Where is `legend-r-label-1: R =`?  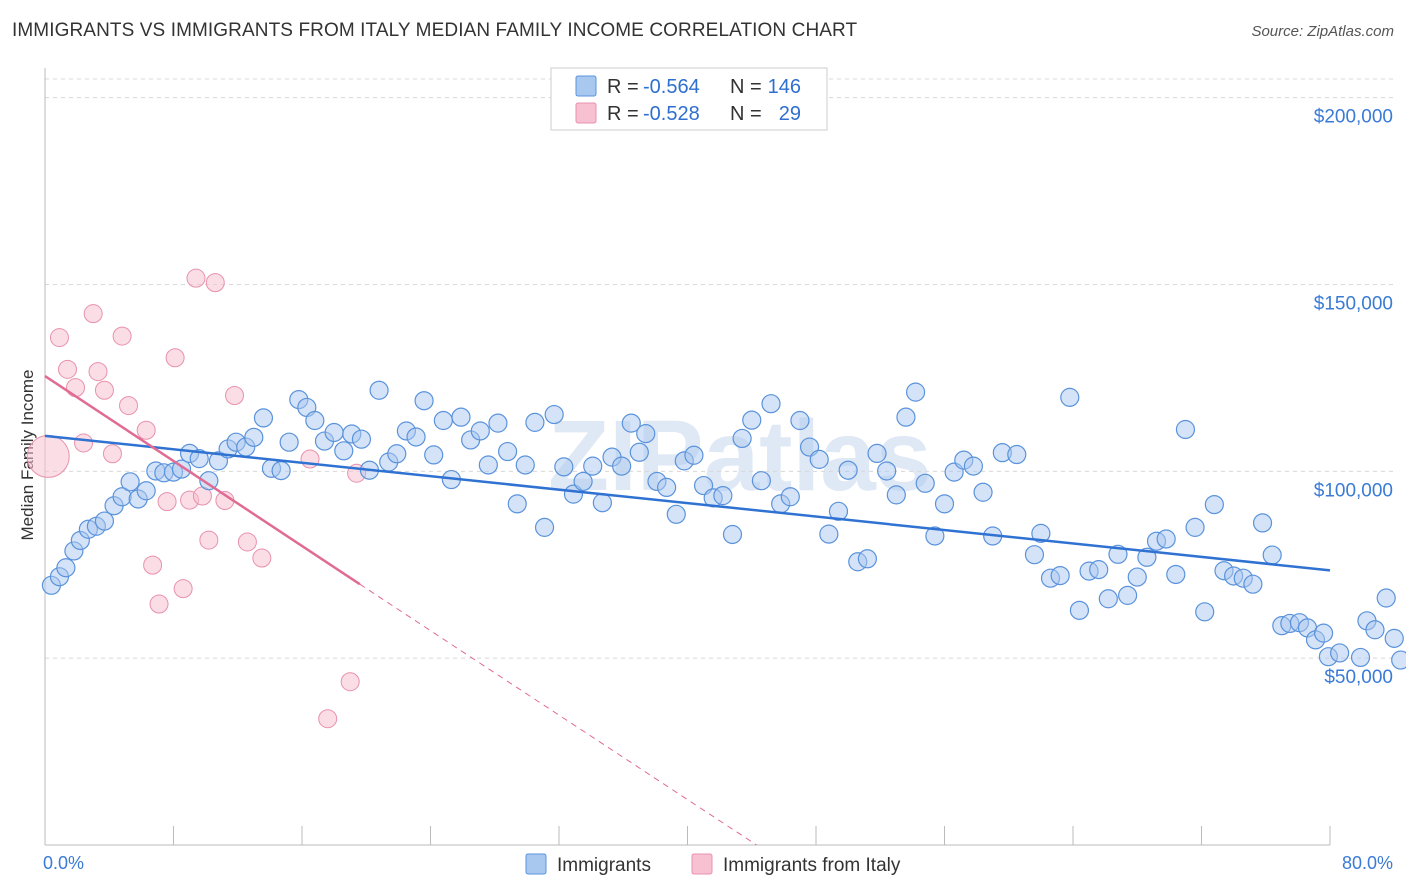 legend-r-label-1: R = is located at coordinates (623, 87).